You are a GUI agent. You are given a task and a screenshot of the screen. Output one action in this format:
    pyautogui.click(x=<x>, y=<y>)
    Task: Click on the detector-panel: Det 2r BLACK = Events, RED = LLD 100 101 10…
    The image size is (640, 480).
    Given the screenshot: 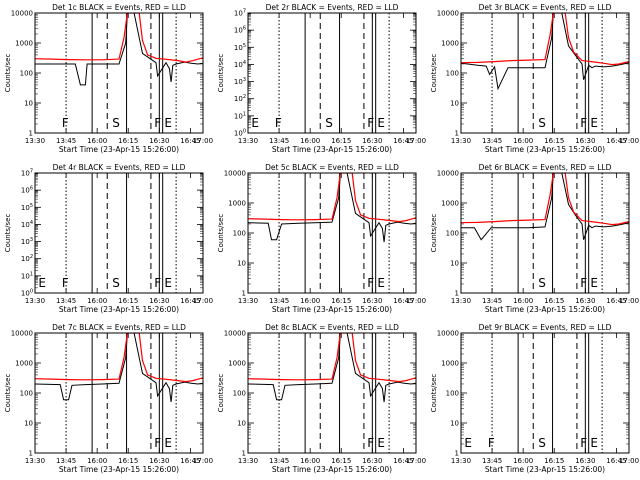 What is the action you would take?
    pyautogui.click(x=321, y=78)
    